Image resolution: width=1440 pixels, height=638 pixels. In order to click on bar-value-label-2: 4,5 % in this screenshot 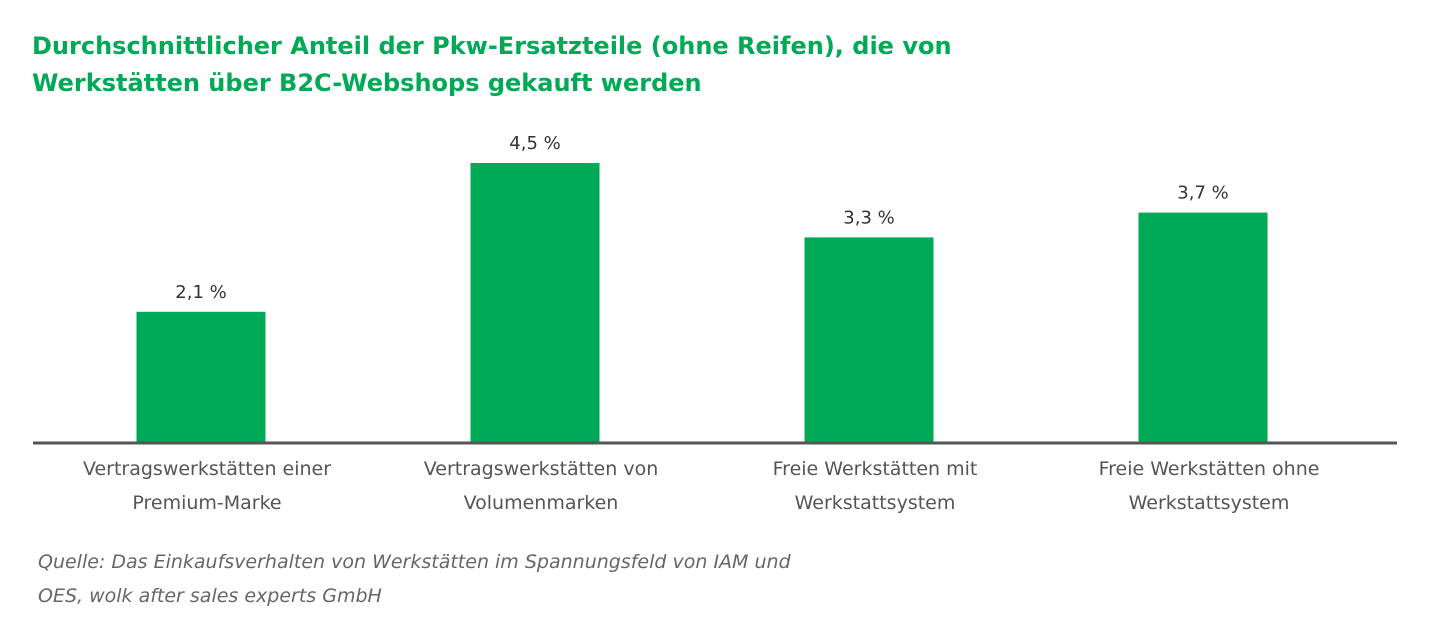, I will do `click(534, 143)`.